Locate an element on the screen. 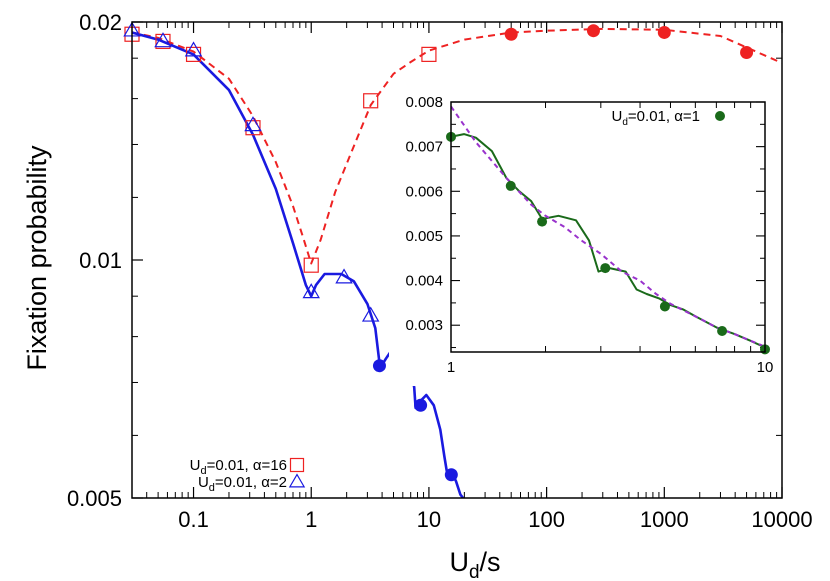 This screenshot has width=830, height=581. legend-label-alpha2: Ud=0.01, α=2 is located at coordinates (242, 484).